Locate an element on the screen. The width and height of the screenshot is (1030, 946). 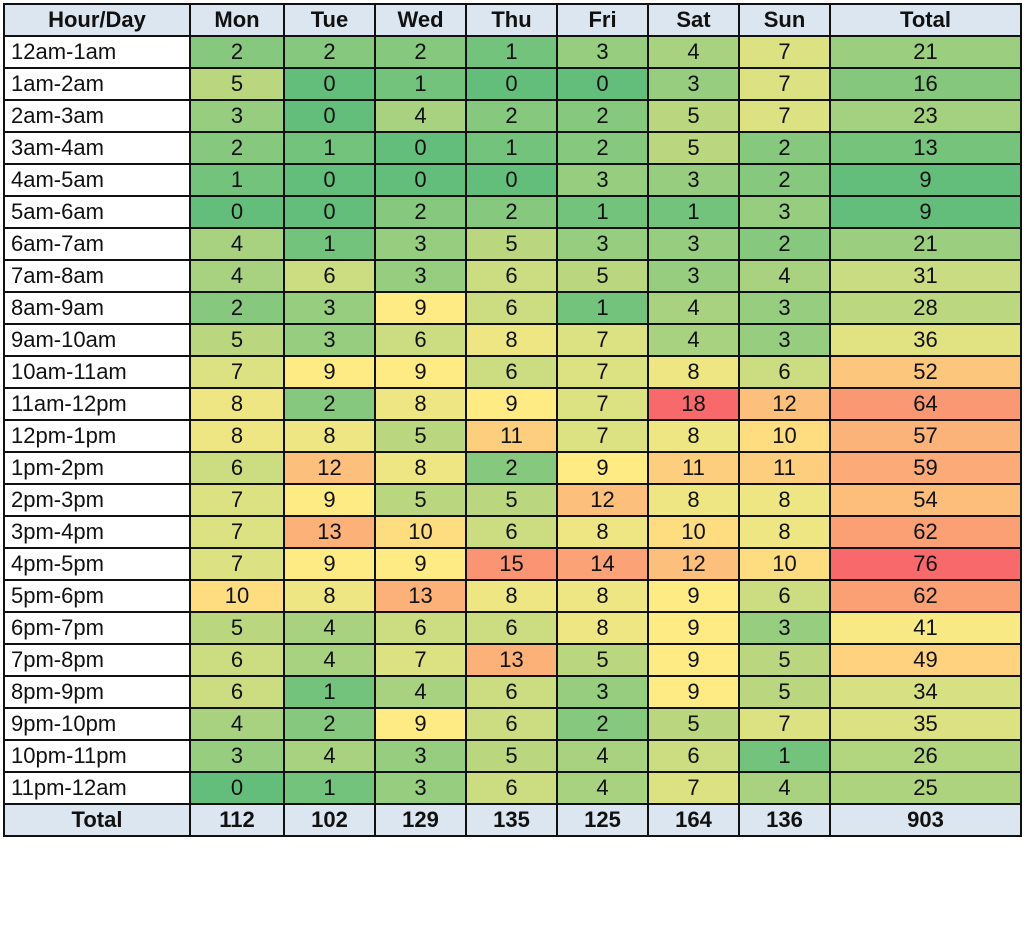
heatmap-cell: 14 is located at coordinates (602, 564).